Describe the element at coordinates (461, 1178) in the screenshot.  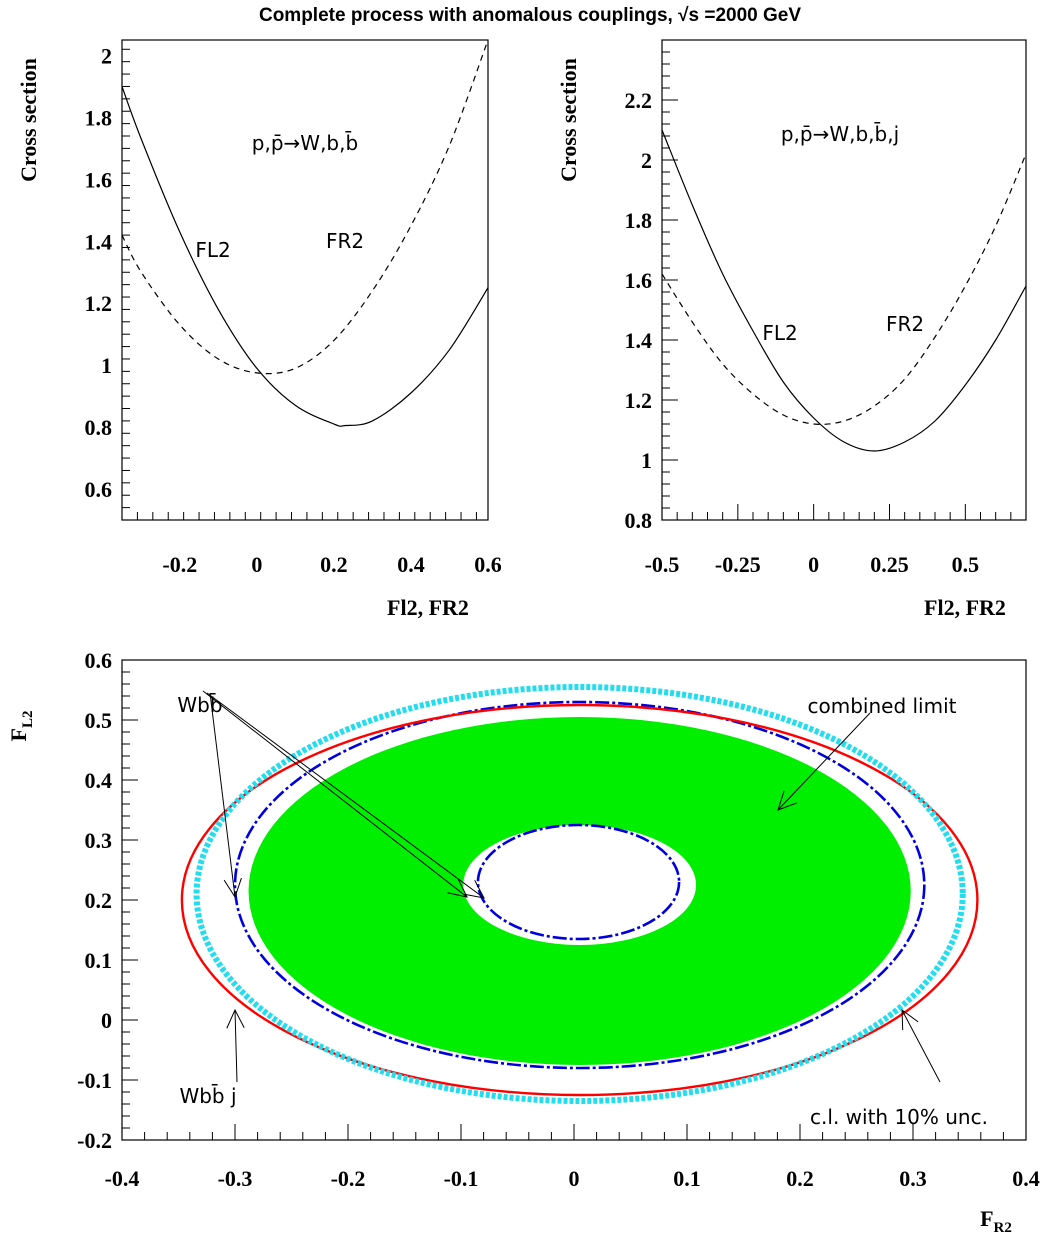
I see `x-tick-label: -0.1` at that location.